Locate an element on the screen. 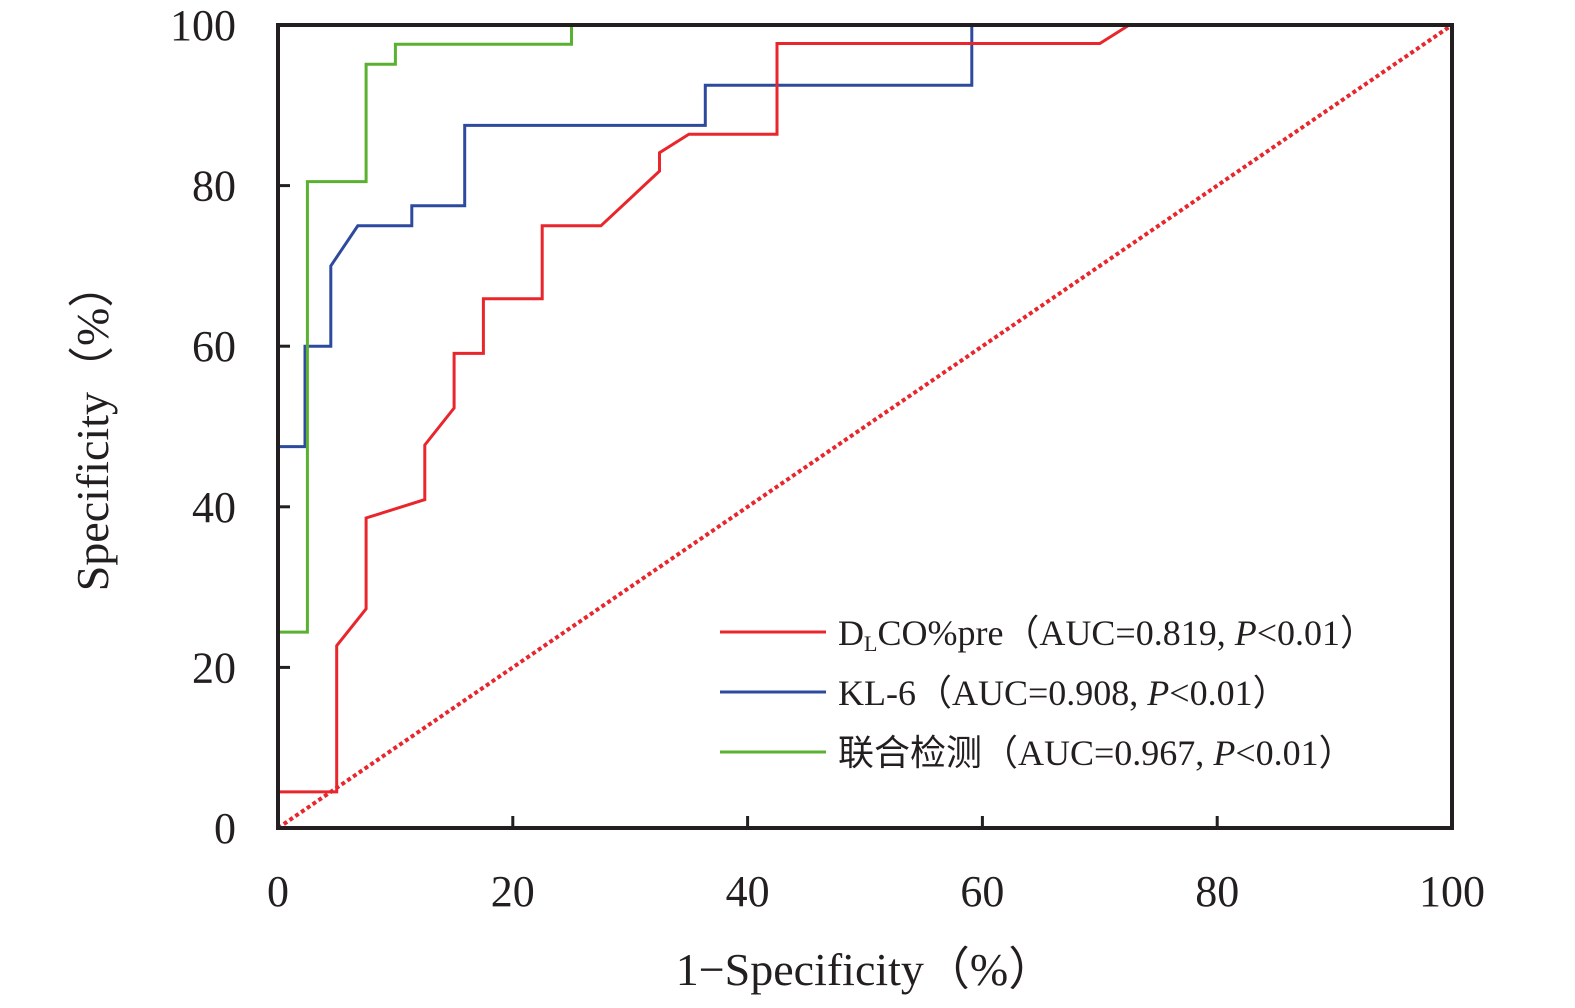  legend-label-combined: 联合检测（AUC=0.967, P<0.01） is located at coordinates (1096, 753).